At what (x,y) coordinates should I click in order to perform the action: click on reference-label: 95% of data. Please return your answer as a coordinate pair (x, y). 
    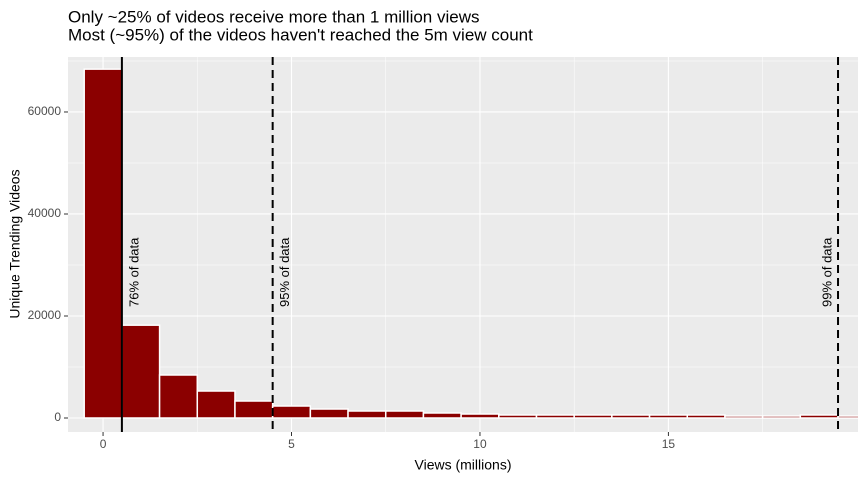
    Looking at the image, I should click on (284, 272).